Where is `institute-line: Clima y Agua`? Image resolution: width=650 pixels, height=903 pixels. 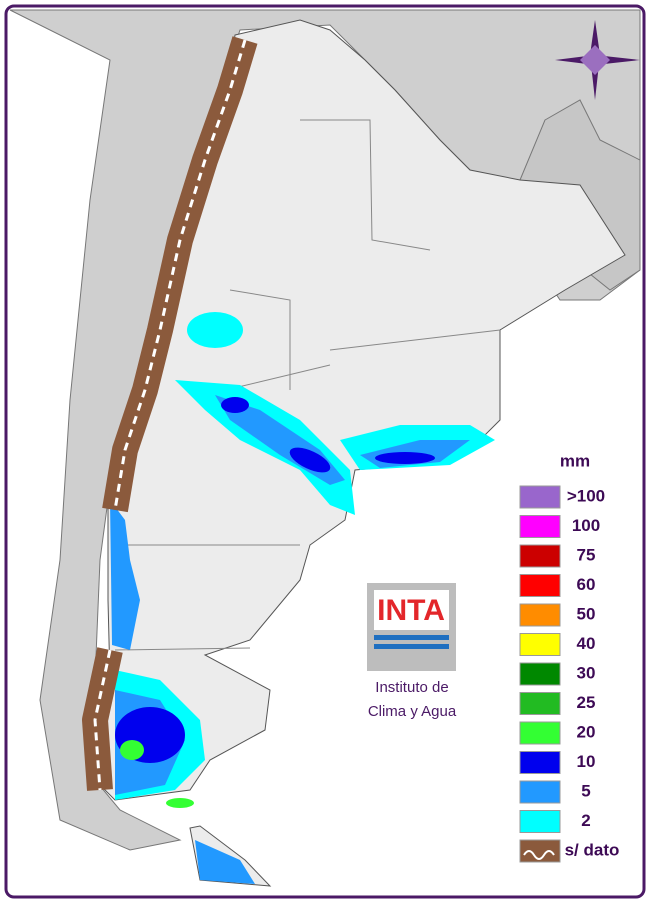
institute-line: Clima y Agua is located at coordinates (412, 711).